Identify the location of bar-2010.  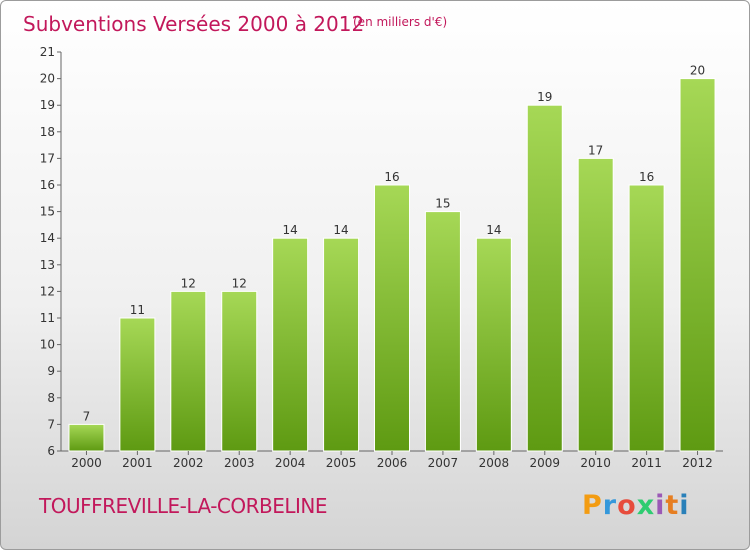
(595, 304).